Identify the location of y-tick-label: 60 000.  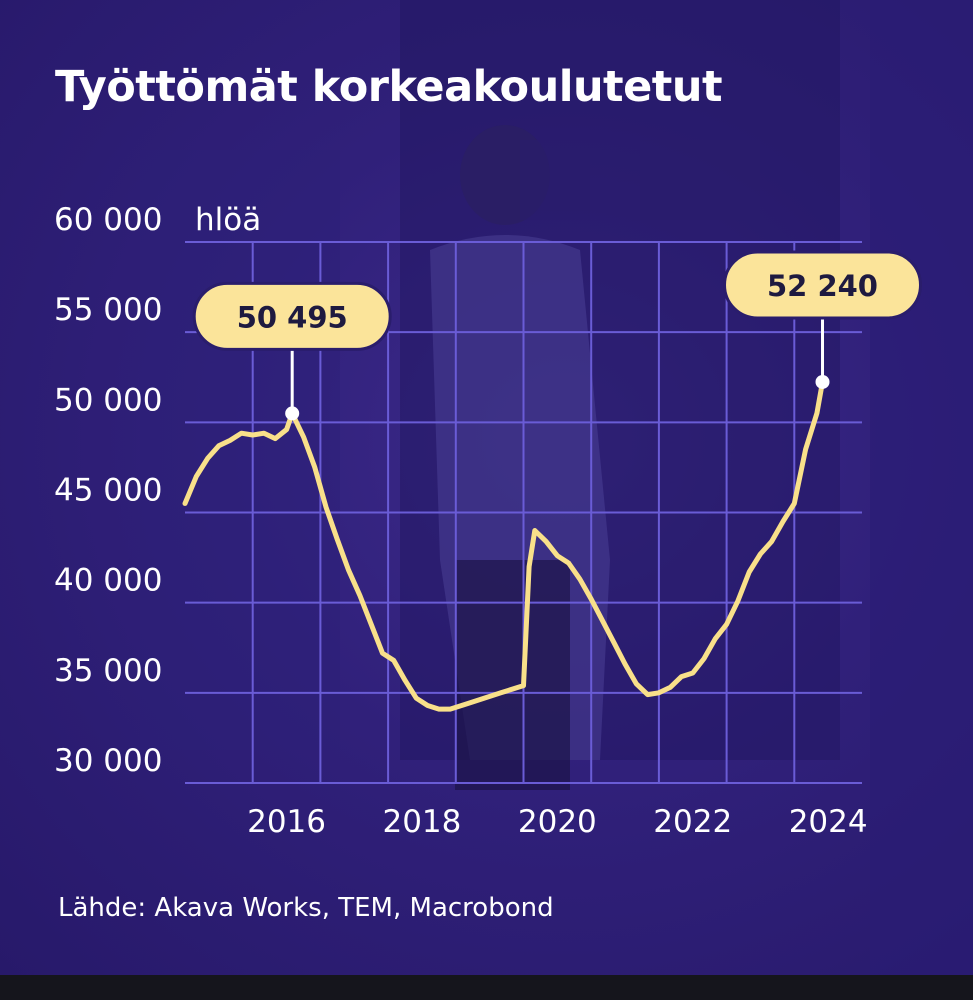
(108, 220).